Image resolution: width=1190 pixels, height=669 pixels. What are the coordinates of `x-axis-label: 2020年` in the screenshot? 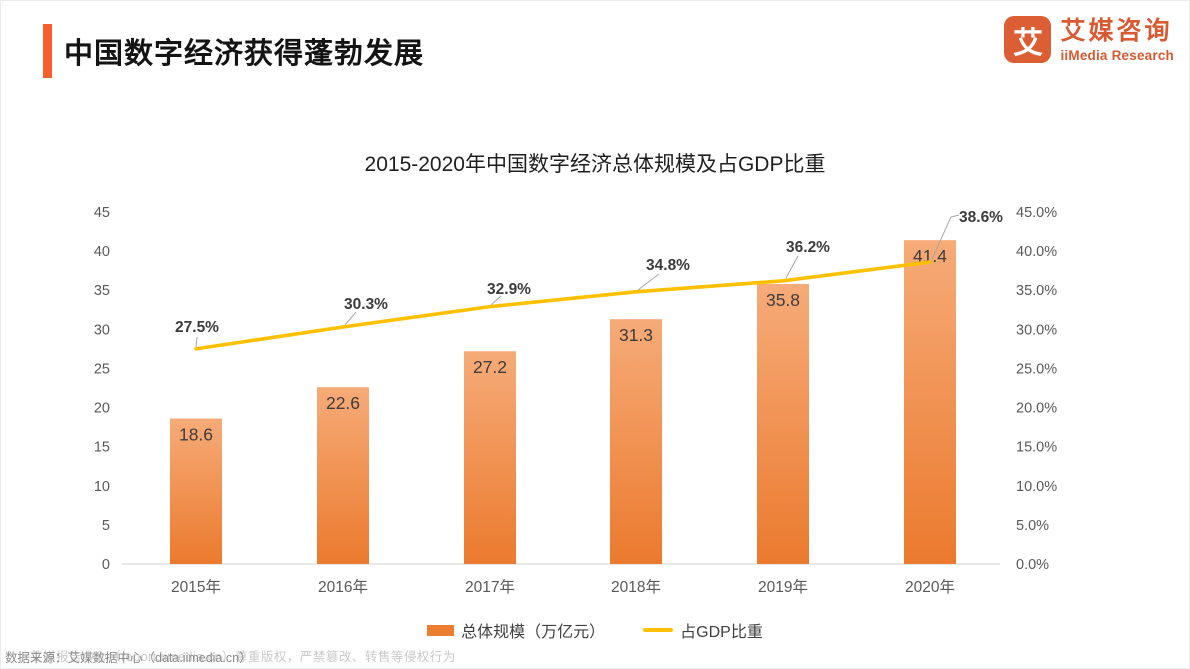 It's located at (930, 587).